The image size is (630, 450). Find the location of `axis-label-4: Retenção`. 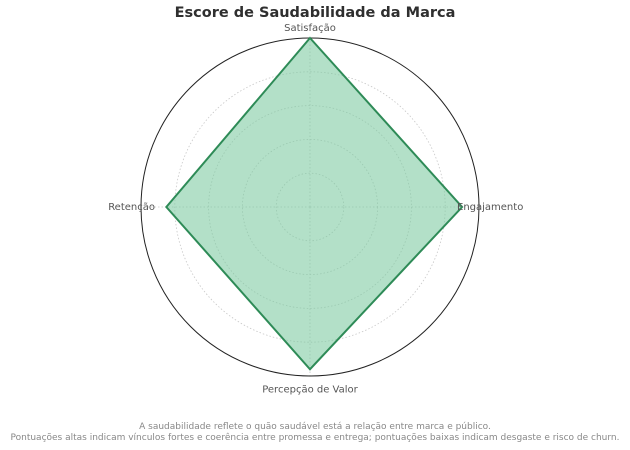

axis-label-4: Retenção is located at coordinates (131, 207).